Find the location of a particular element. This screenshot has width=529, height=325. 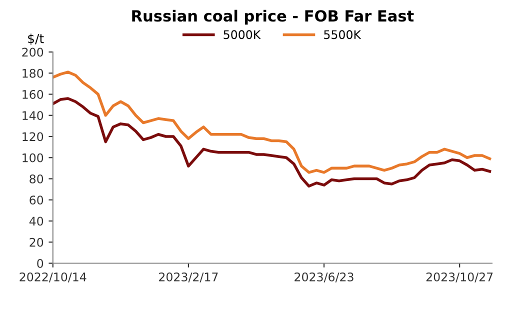

x-tick-label: 2023/10/27 is located at coordinates (459, 277).